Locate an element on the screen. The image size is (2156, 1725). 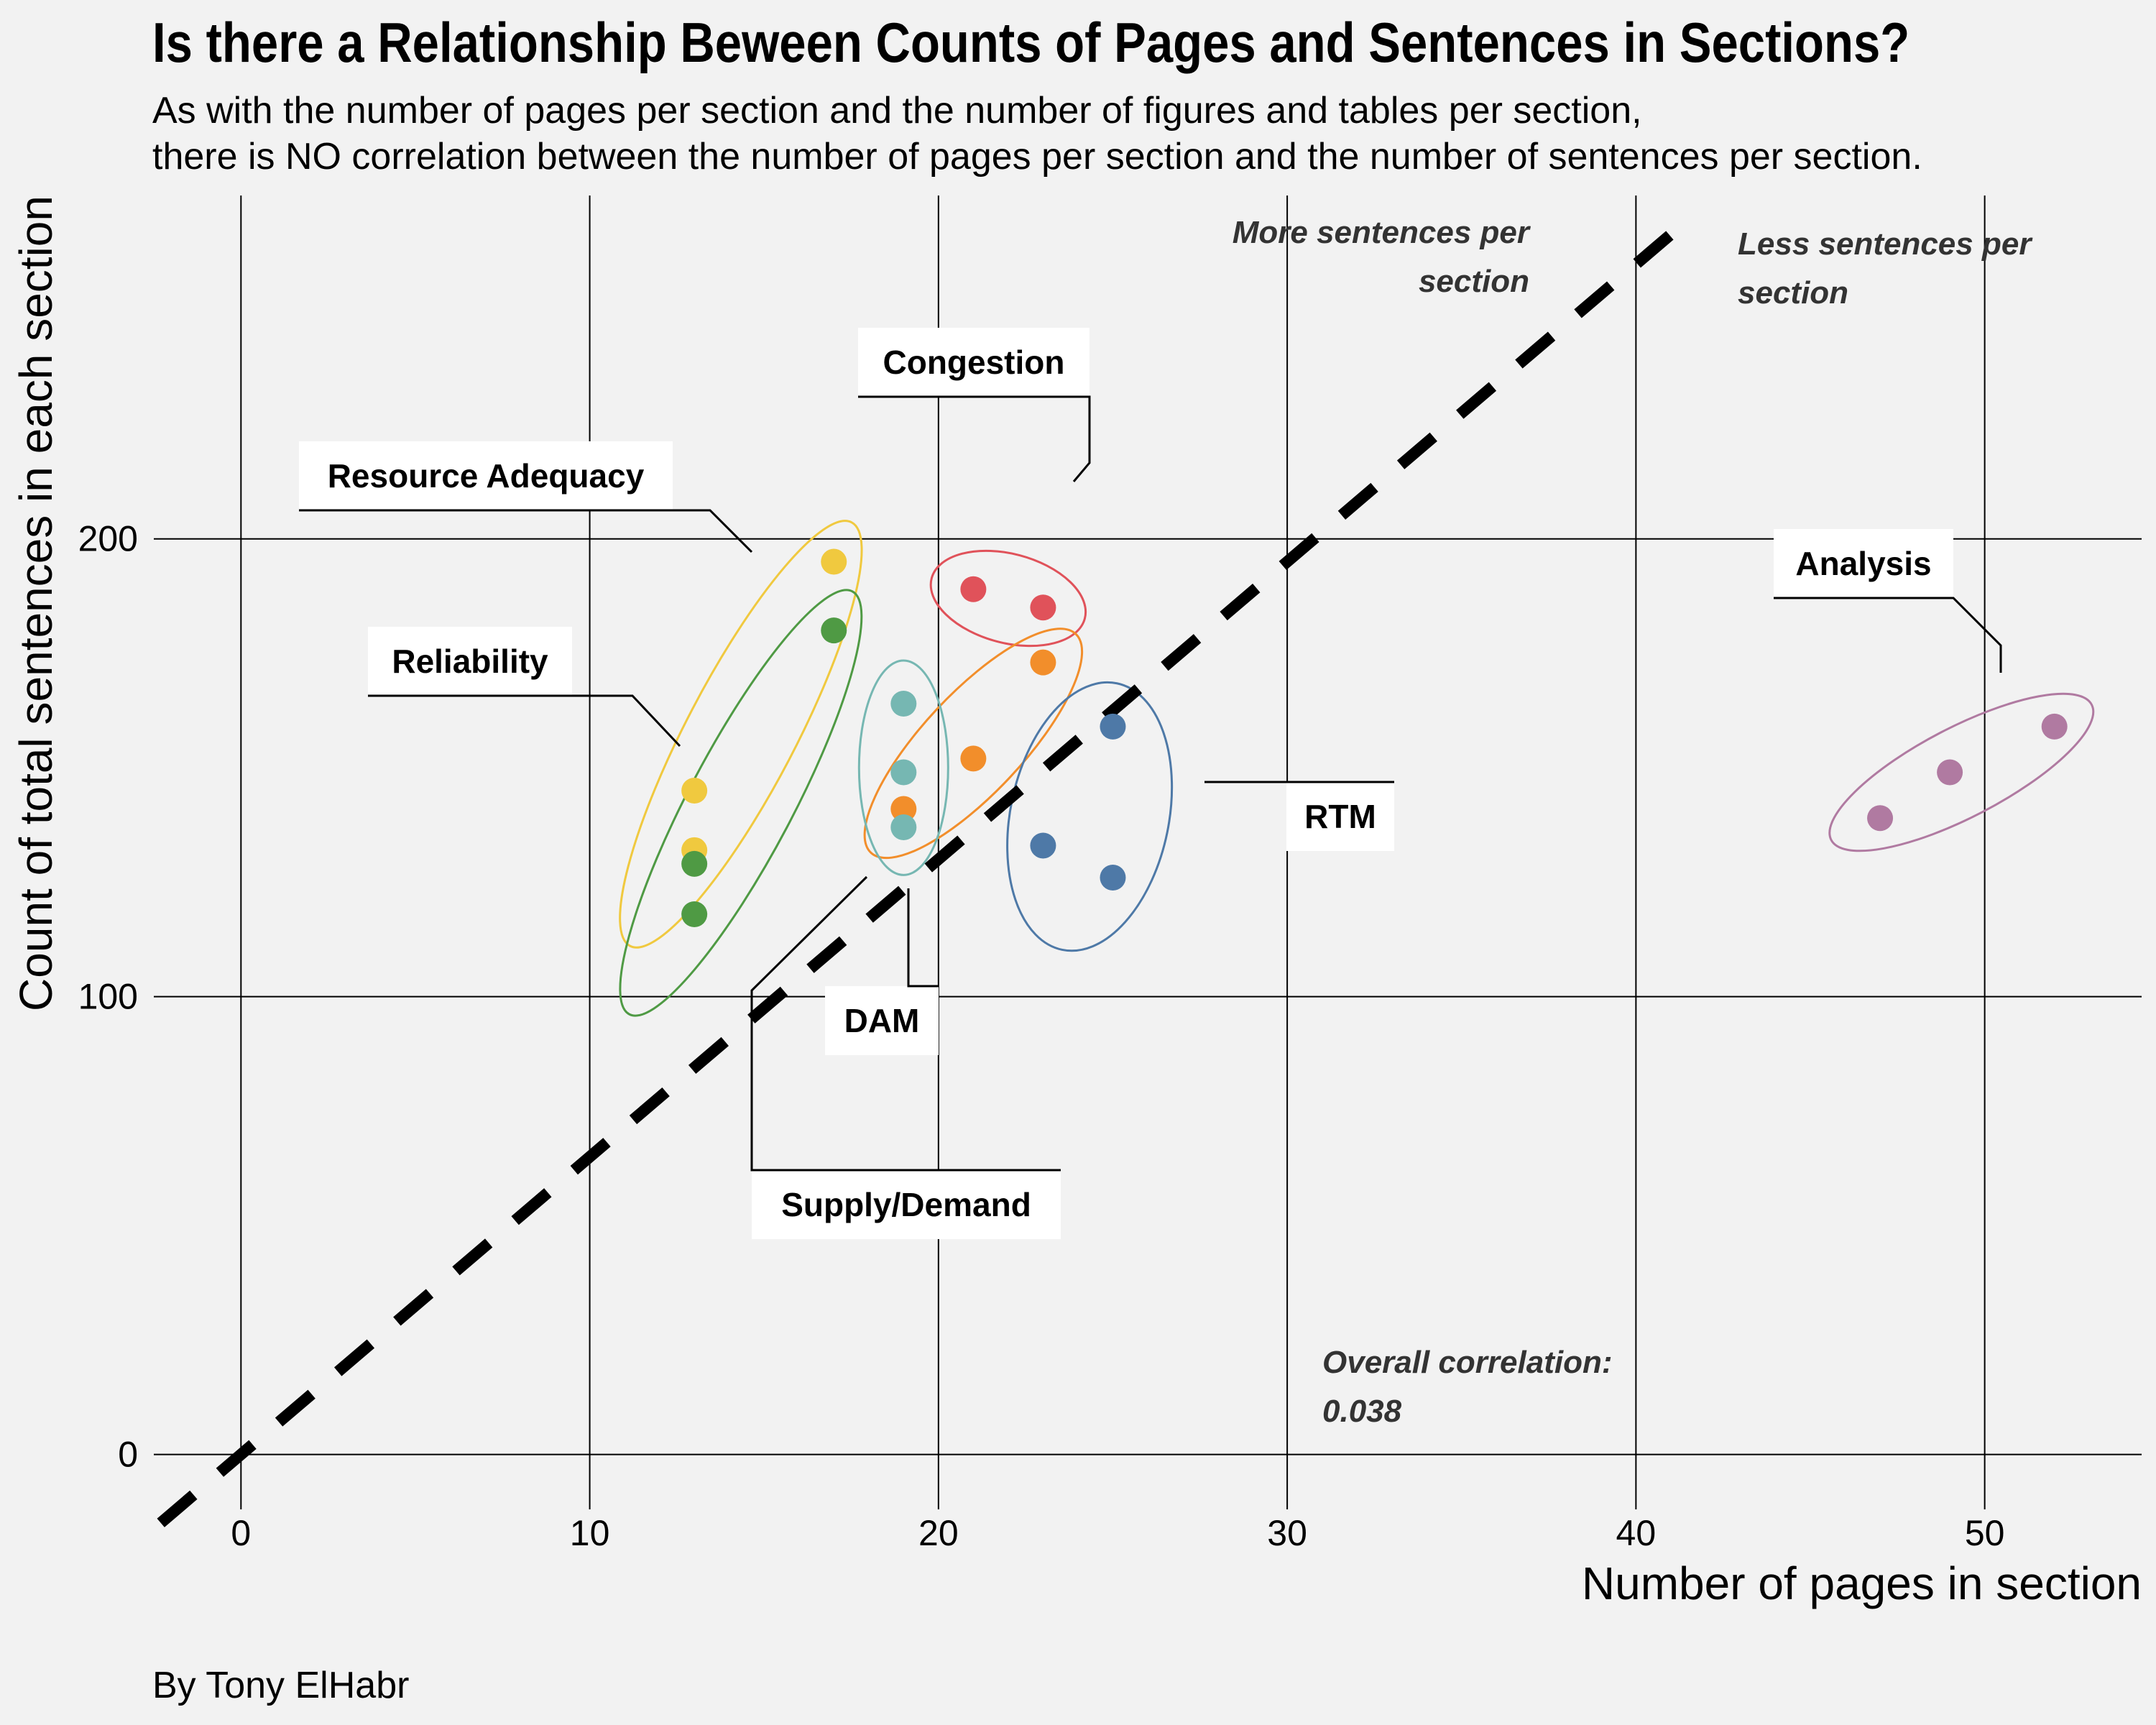
ellipse-analysis is located at coordinates (1961, 772).